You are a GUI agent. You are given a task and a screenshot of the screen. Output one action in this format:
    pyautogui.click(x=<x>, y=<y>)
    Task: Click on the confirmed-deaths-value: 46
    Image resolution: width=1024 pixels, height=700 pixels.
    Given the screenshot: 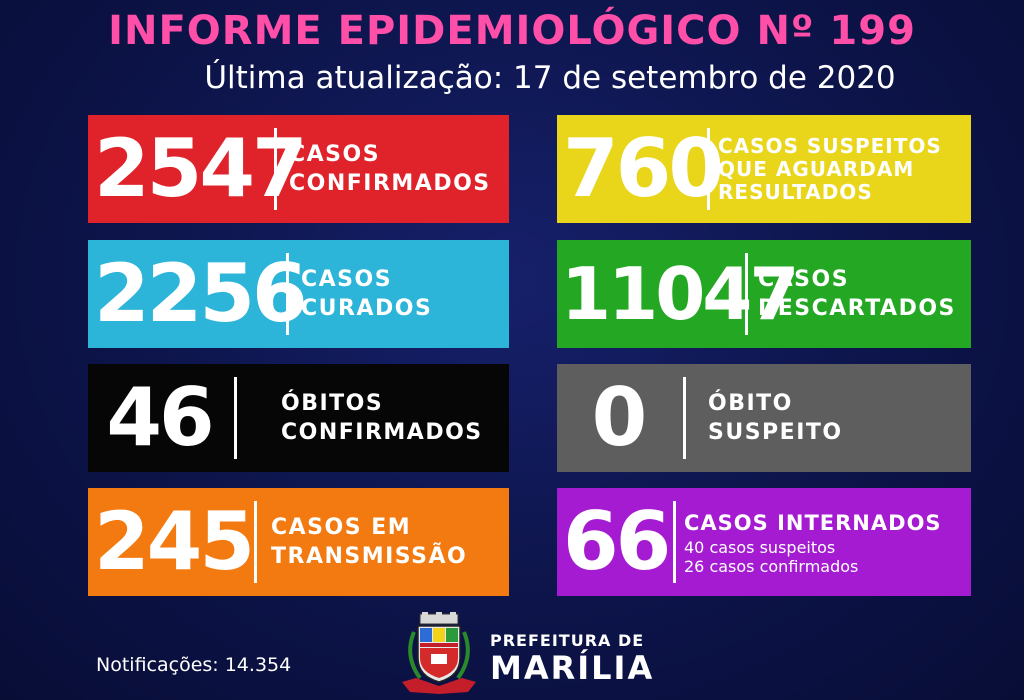 What is the action you would take?
    pyautogui.click(x=160, y=417)
    